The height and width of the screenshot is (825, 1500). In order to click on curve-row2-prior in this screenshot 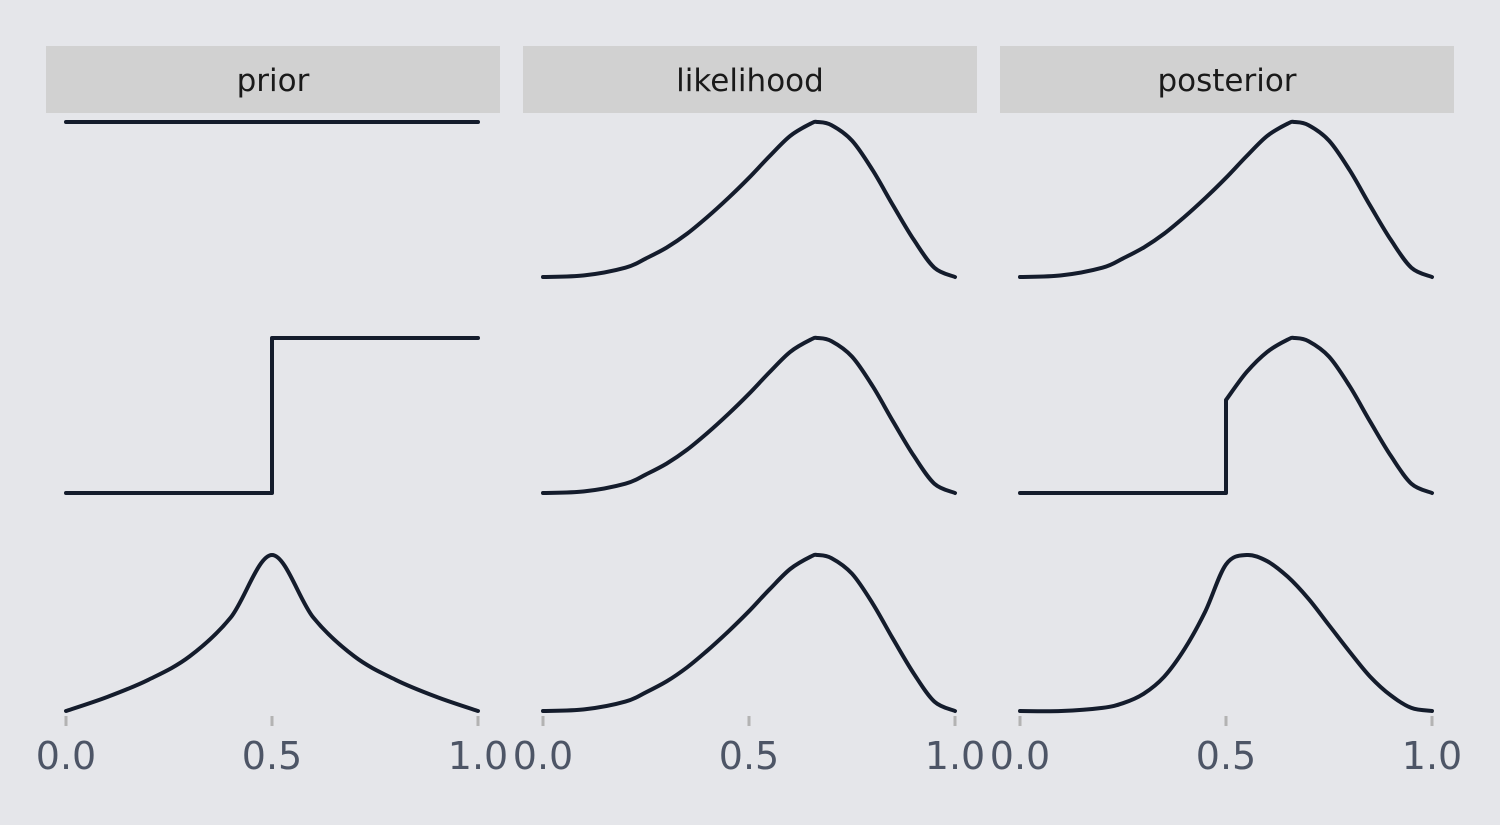, I will do `click(272, 415)`.